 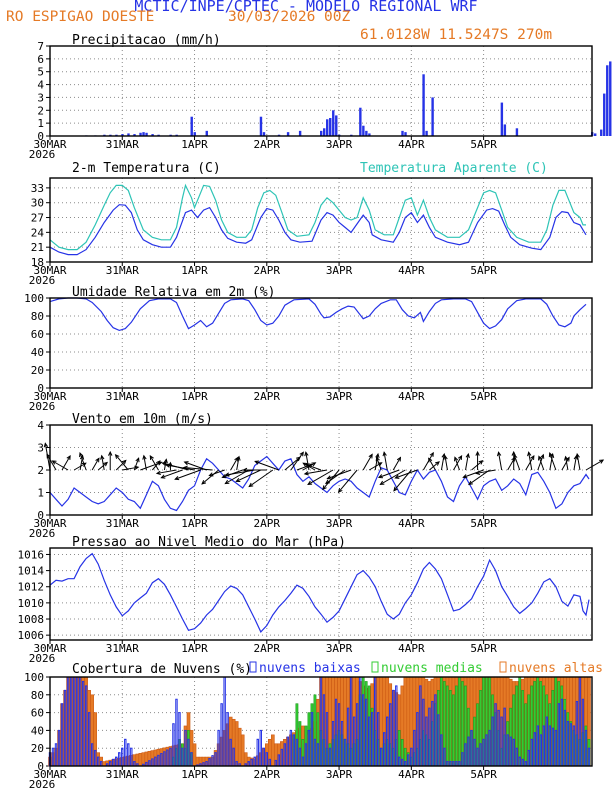 What do you see at coordinates (321, 91) in the screenshot?
I see `precip-frame` at bounding box center [321, 91].